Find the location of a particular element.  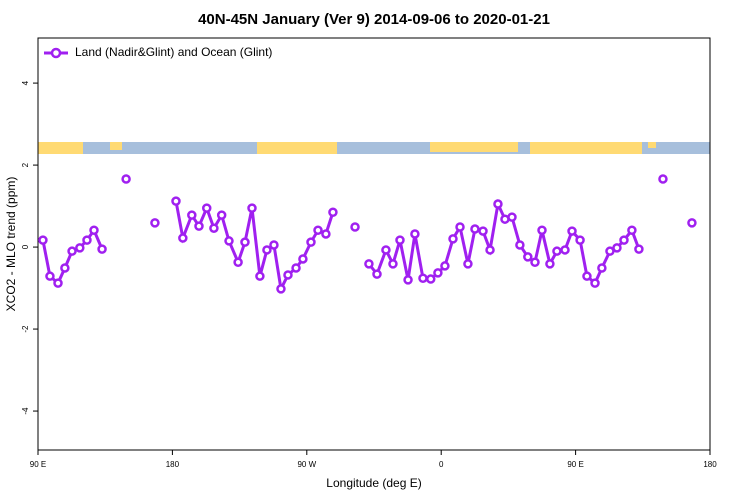

legend-marker is located at coordinates (56, 53).